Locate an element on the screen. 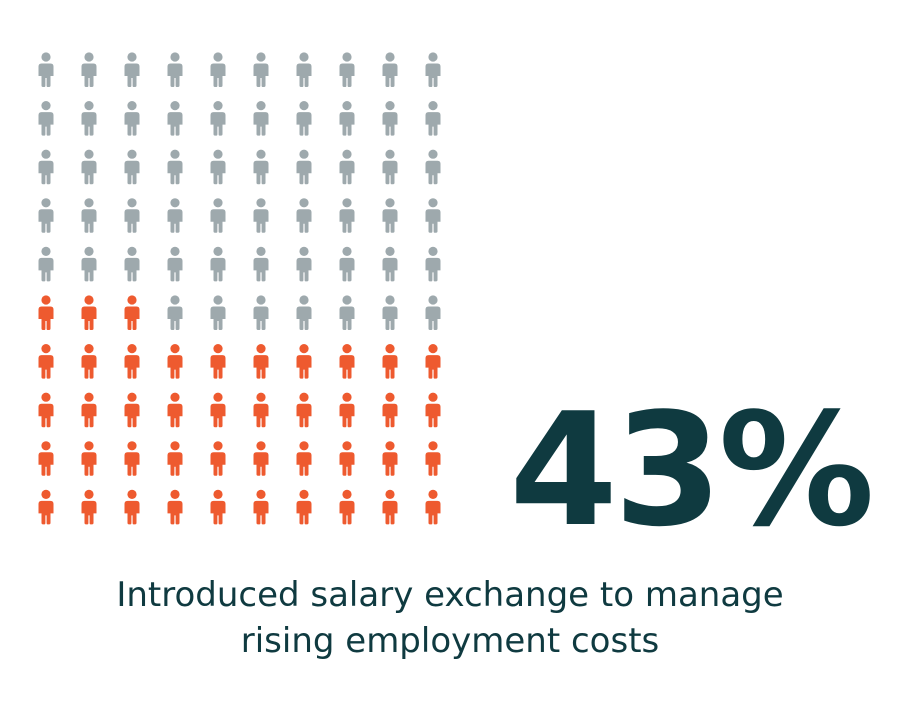 The width and height of the screenshot is (900, 702). percentage-value: 43% is located at coordinates (691, 470).